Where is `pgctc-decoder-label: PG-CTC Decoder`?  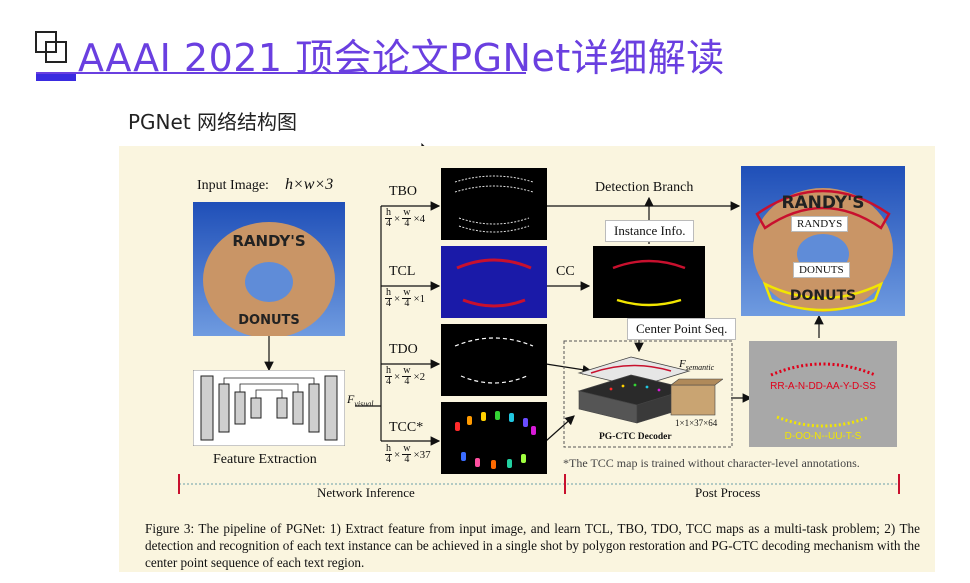 pgctc-decoder-label: PG-CTC Decoder is located at coordinates (635, 437).